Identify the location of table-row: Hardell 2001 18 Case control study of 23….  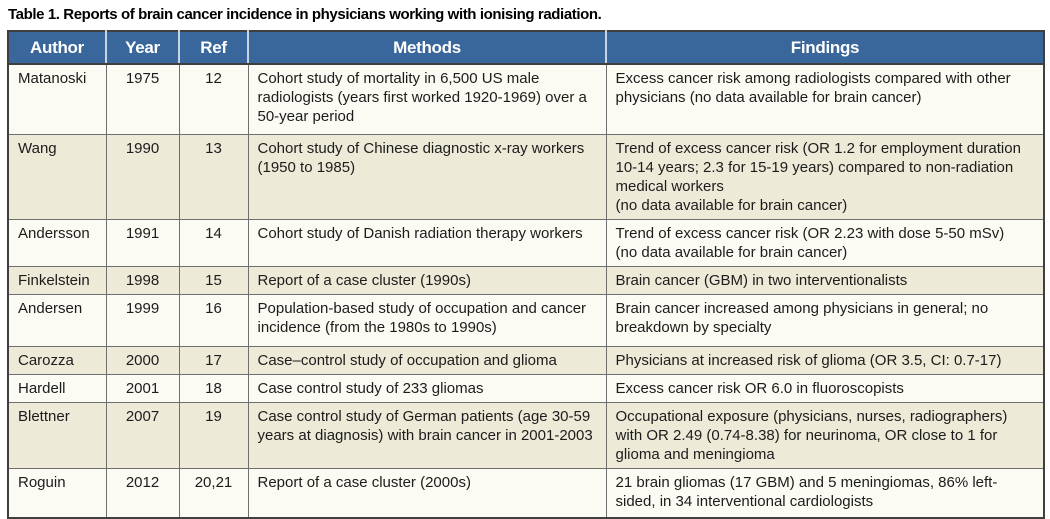
(526, 388).